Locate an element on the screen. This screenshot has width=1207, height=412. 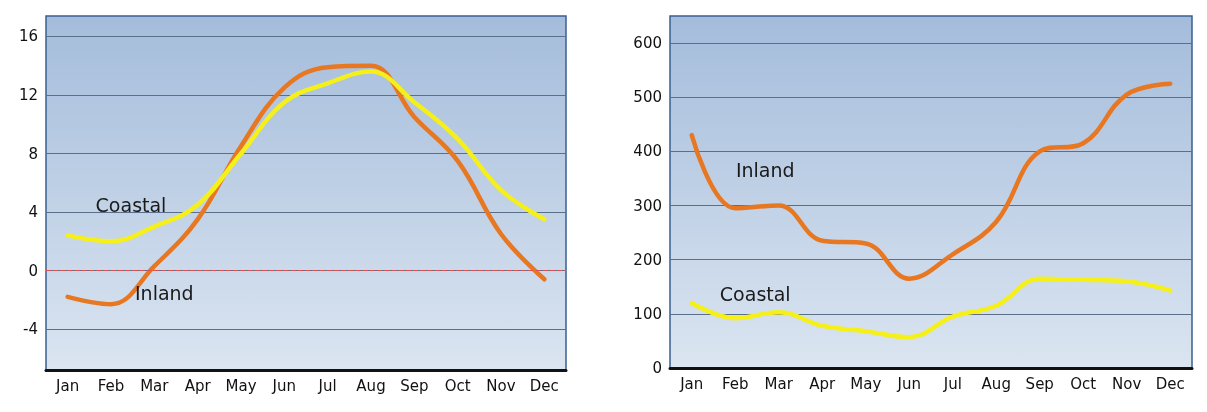
y-tick-label: 400 is located at coordinates (647, 151).